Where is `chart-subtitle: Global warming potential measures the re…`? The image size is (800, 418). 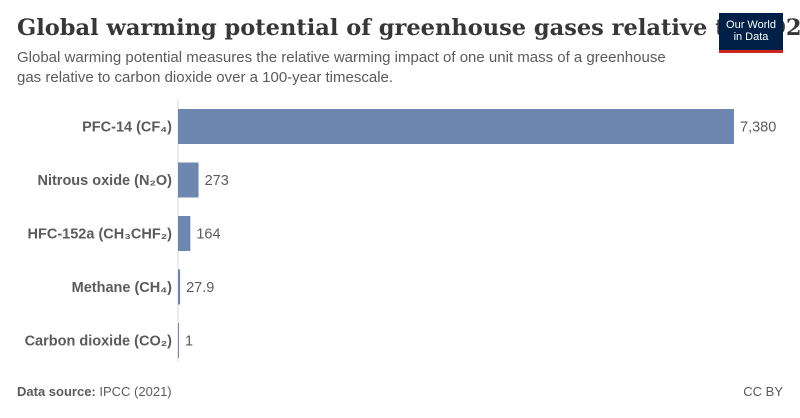
chart-subtitle: Global warming potential measures the re… is located at coordinates (341, 67).